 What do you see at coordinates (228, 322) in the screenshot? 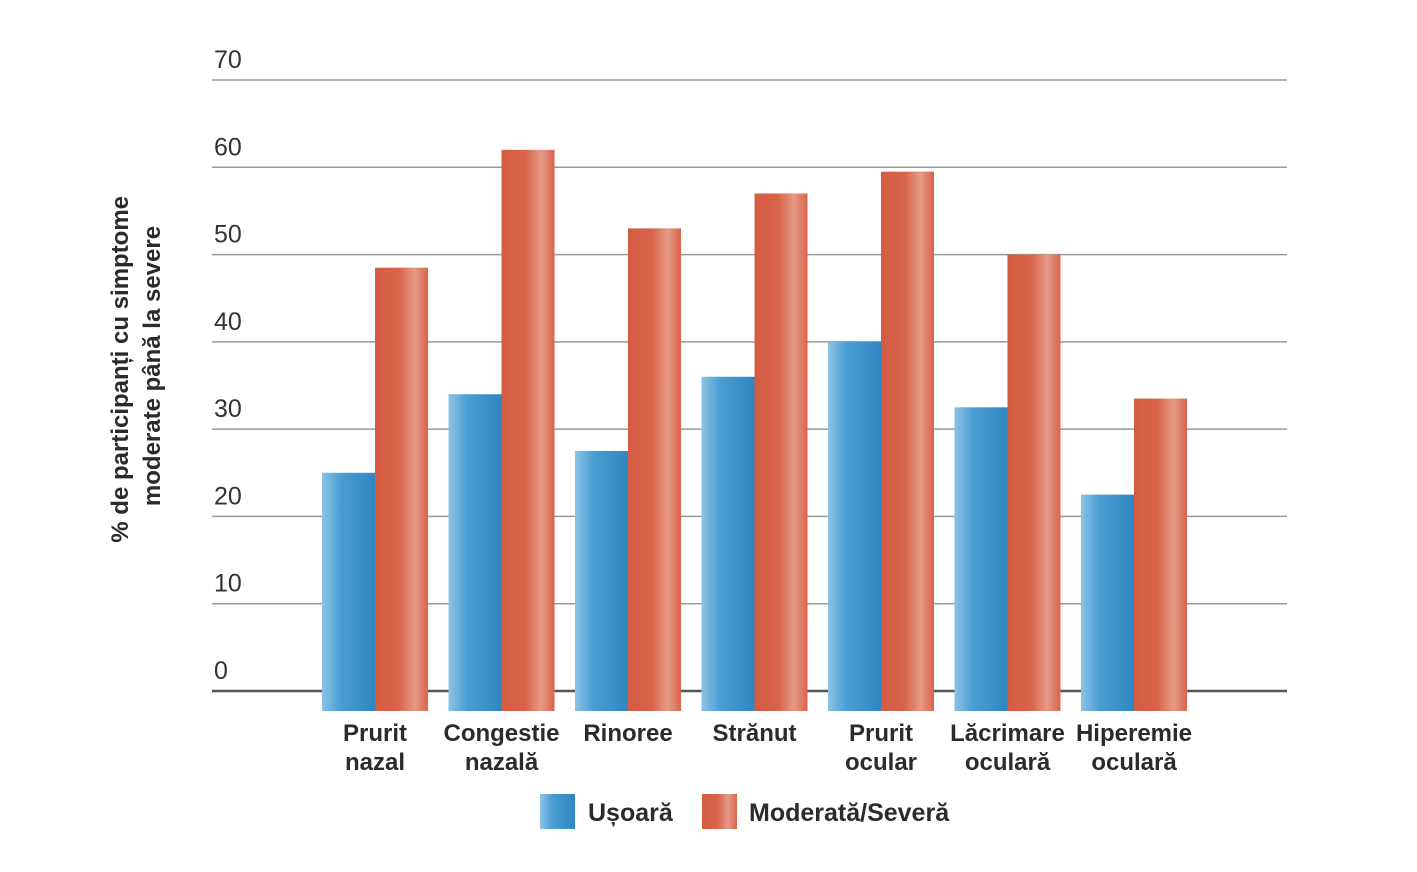
I see `y-tick-label-40: 40` at bounding box center [228, 322].